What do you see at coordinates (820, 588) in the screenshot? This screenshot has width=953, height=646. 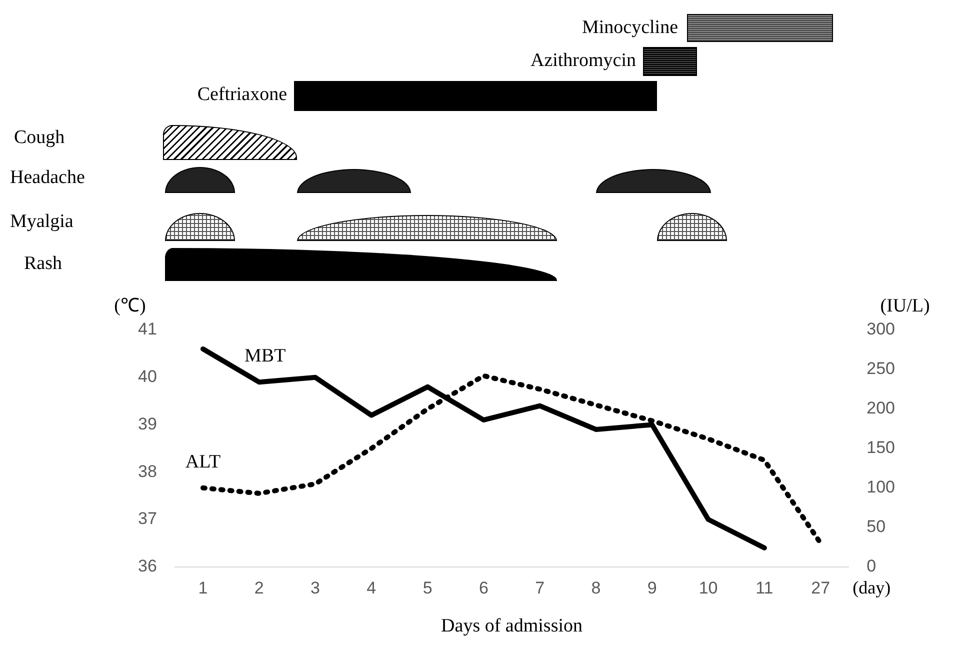 I see `x-tick-label: 27` at bounding box center [820, 588].